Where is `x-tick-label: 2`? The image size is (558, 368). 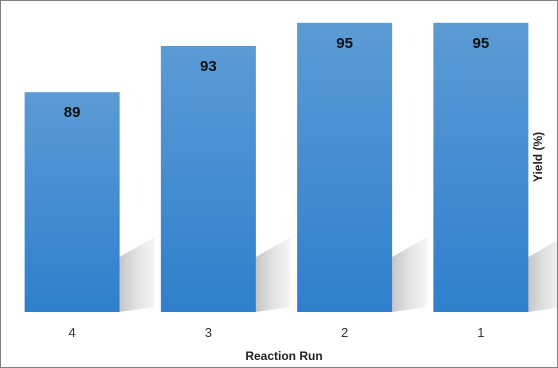 x-tick-label: 2 is located at coordinates (344, 332).